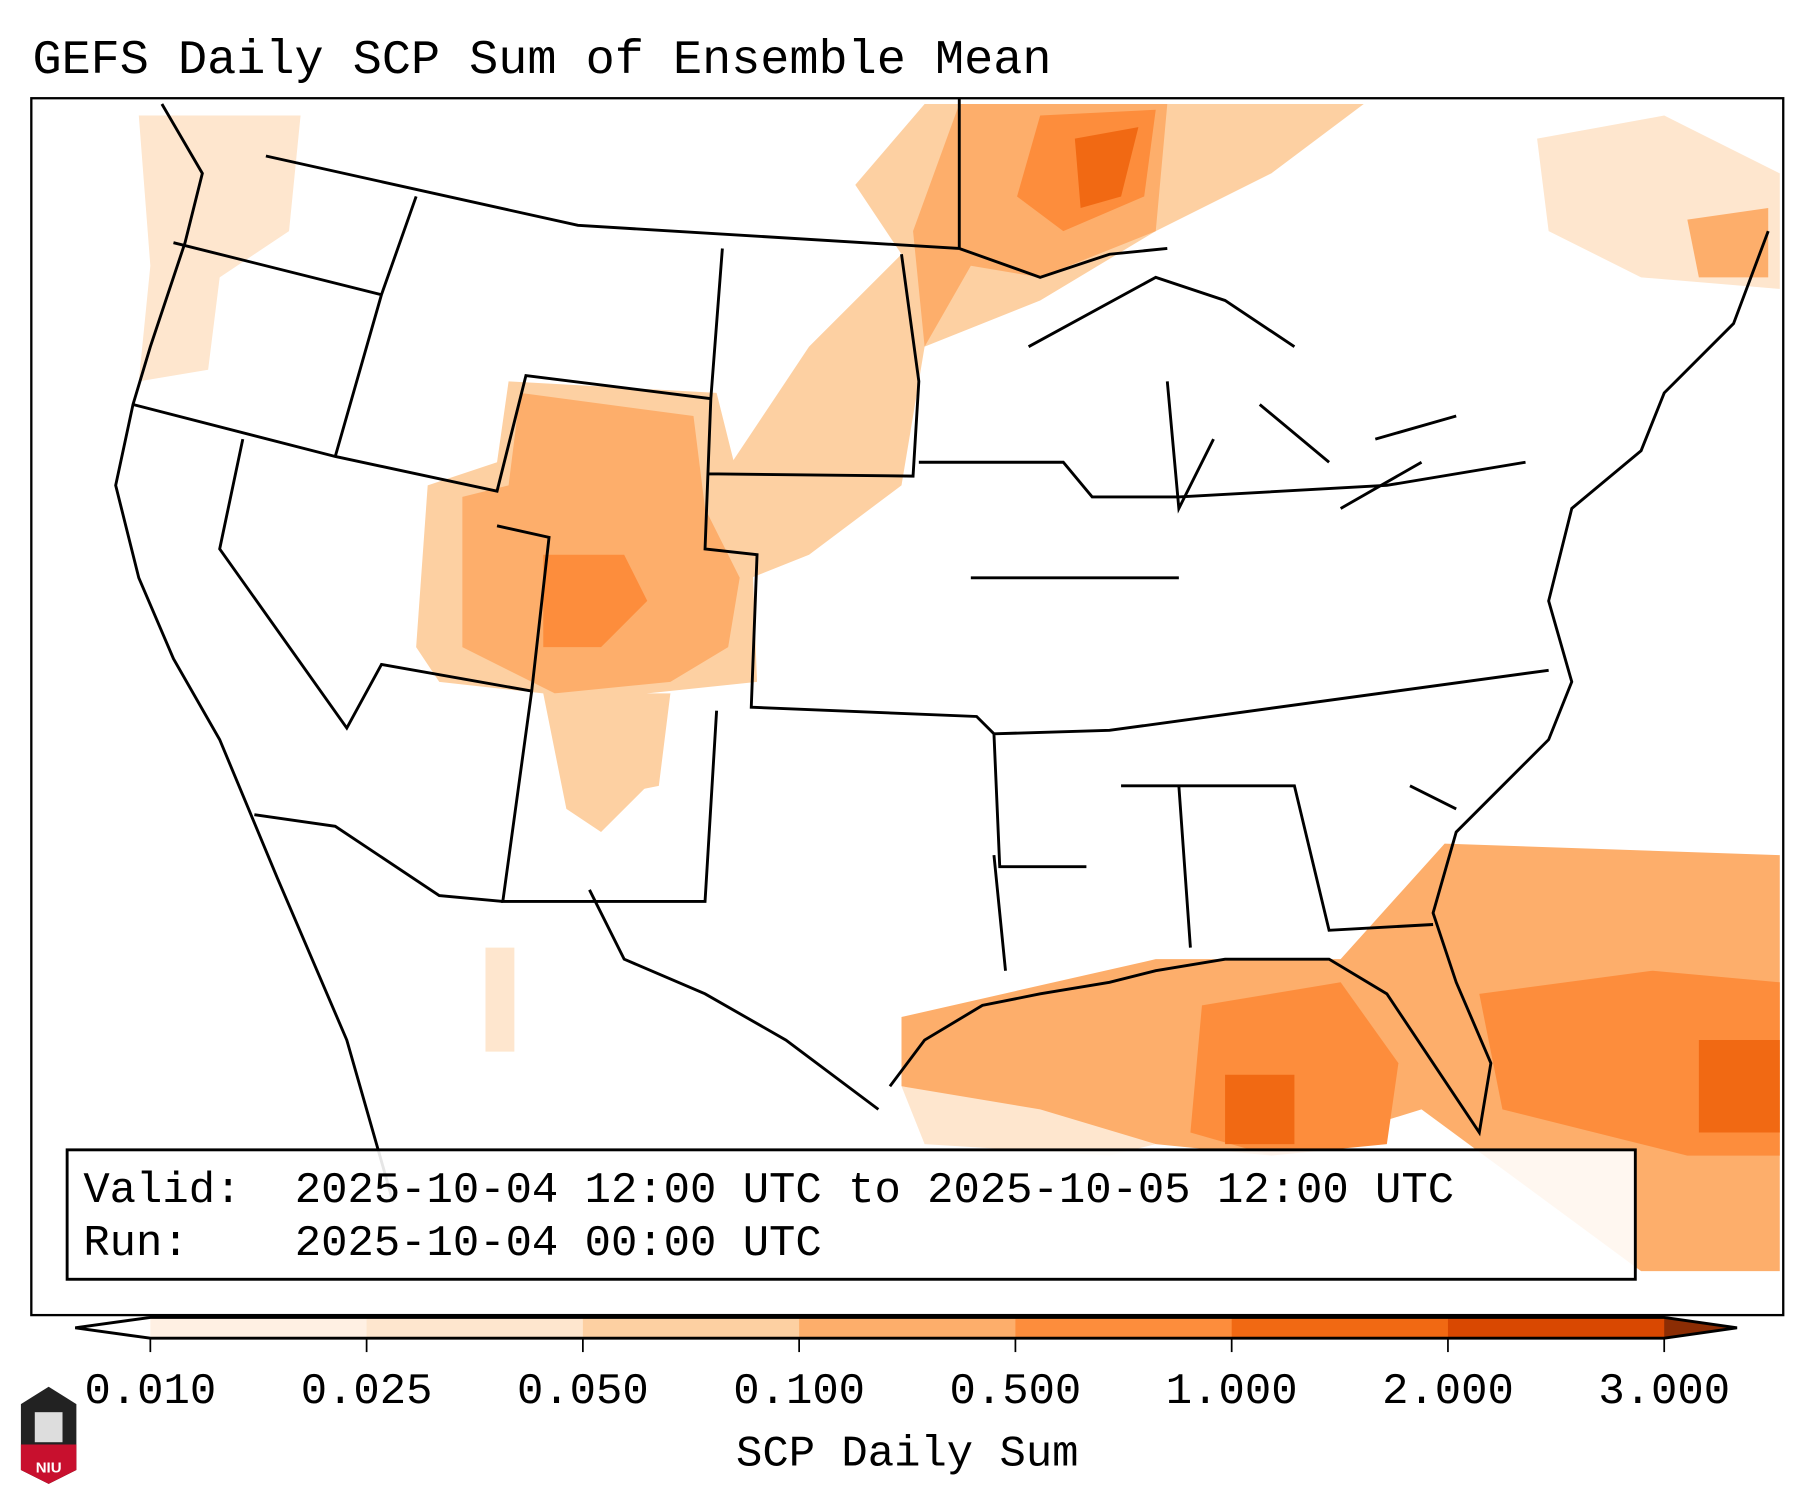 The width and height of the screenshot is (1803, 1500). Describe the element at coordinates (1232, 1392) in the screenshot. I see `colorbar-tick-label: 1.000` at that location.